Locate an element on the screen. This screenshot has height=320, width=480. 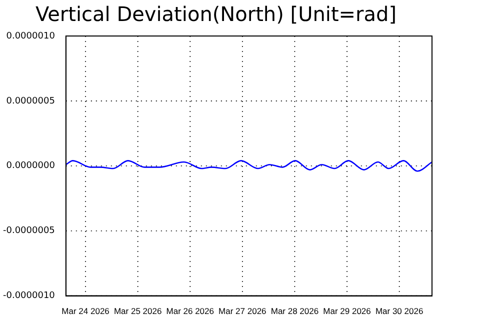
x-tick-label: Mar 28 2026 is located at coordinates (294, 311).